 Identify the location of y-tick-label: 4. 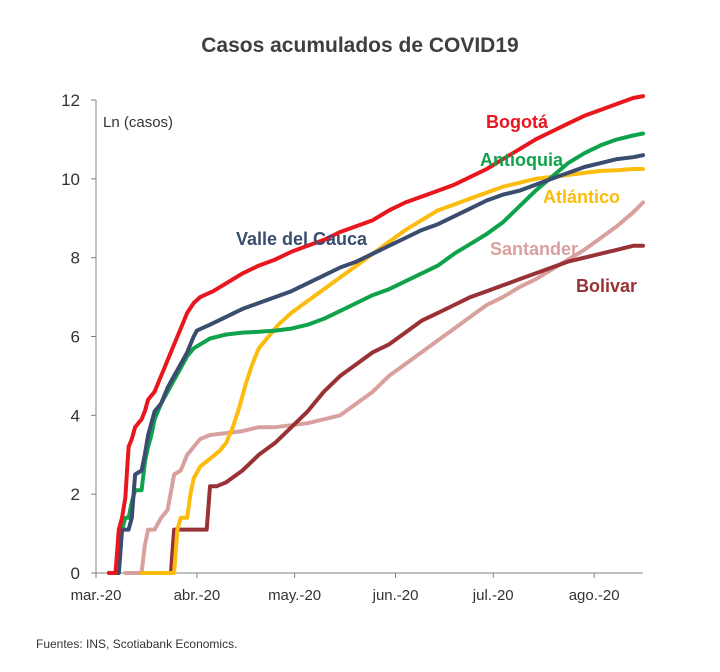
(75, 415).